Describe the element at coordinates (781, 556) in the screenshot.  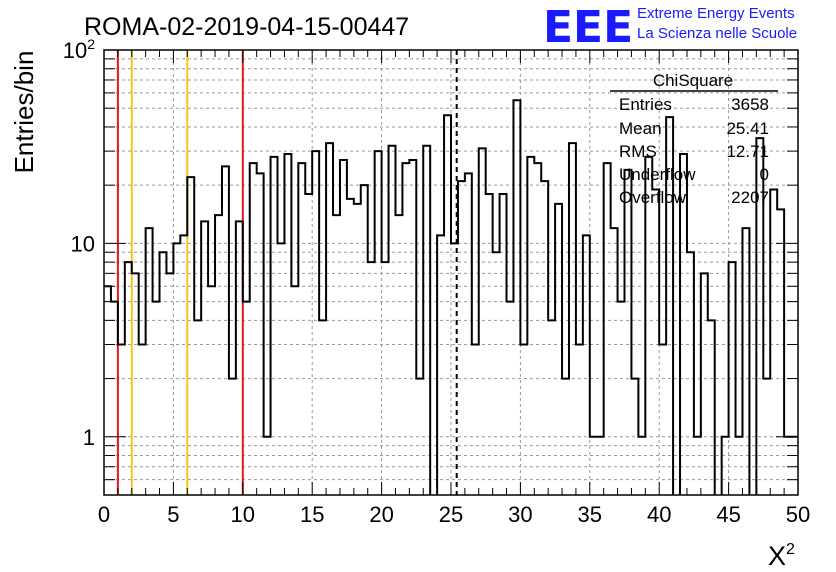
I see `x-axis-label: X2` at that location.